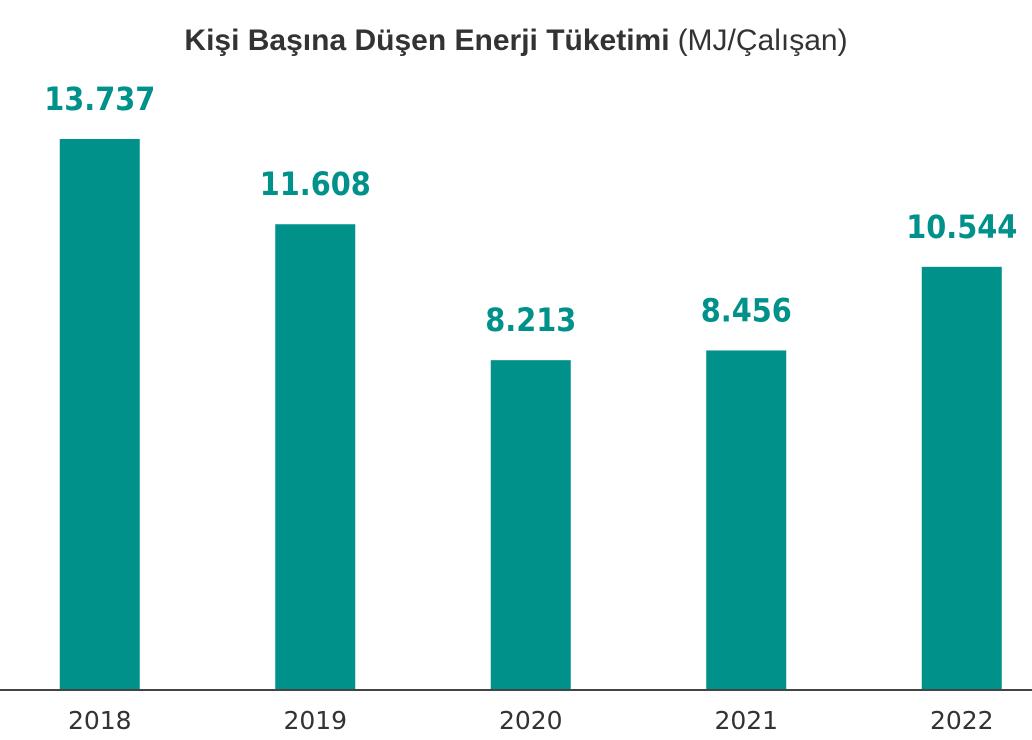 This screenshot has height=740, width=1032. I want to click on x-tick-label: 2021, so click(746, 720).